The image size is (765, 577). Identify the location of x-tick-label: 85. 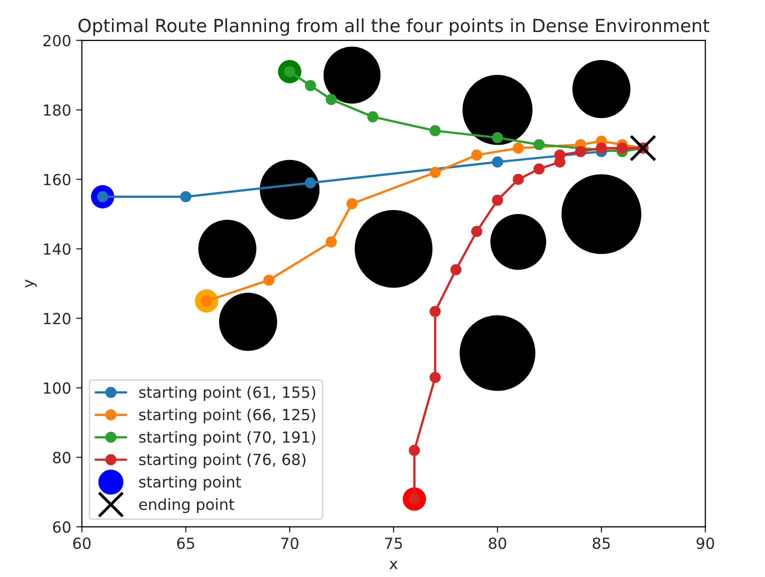
(601, 543).